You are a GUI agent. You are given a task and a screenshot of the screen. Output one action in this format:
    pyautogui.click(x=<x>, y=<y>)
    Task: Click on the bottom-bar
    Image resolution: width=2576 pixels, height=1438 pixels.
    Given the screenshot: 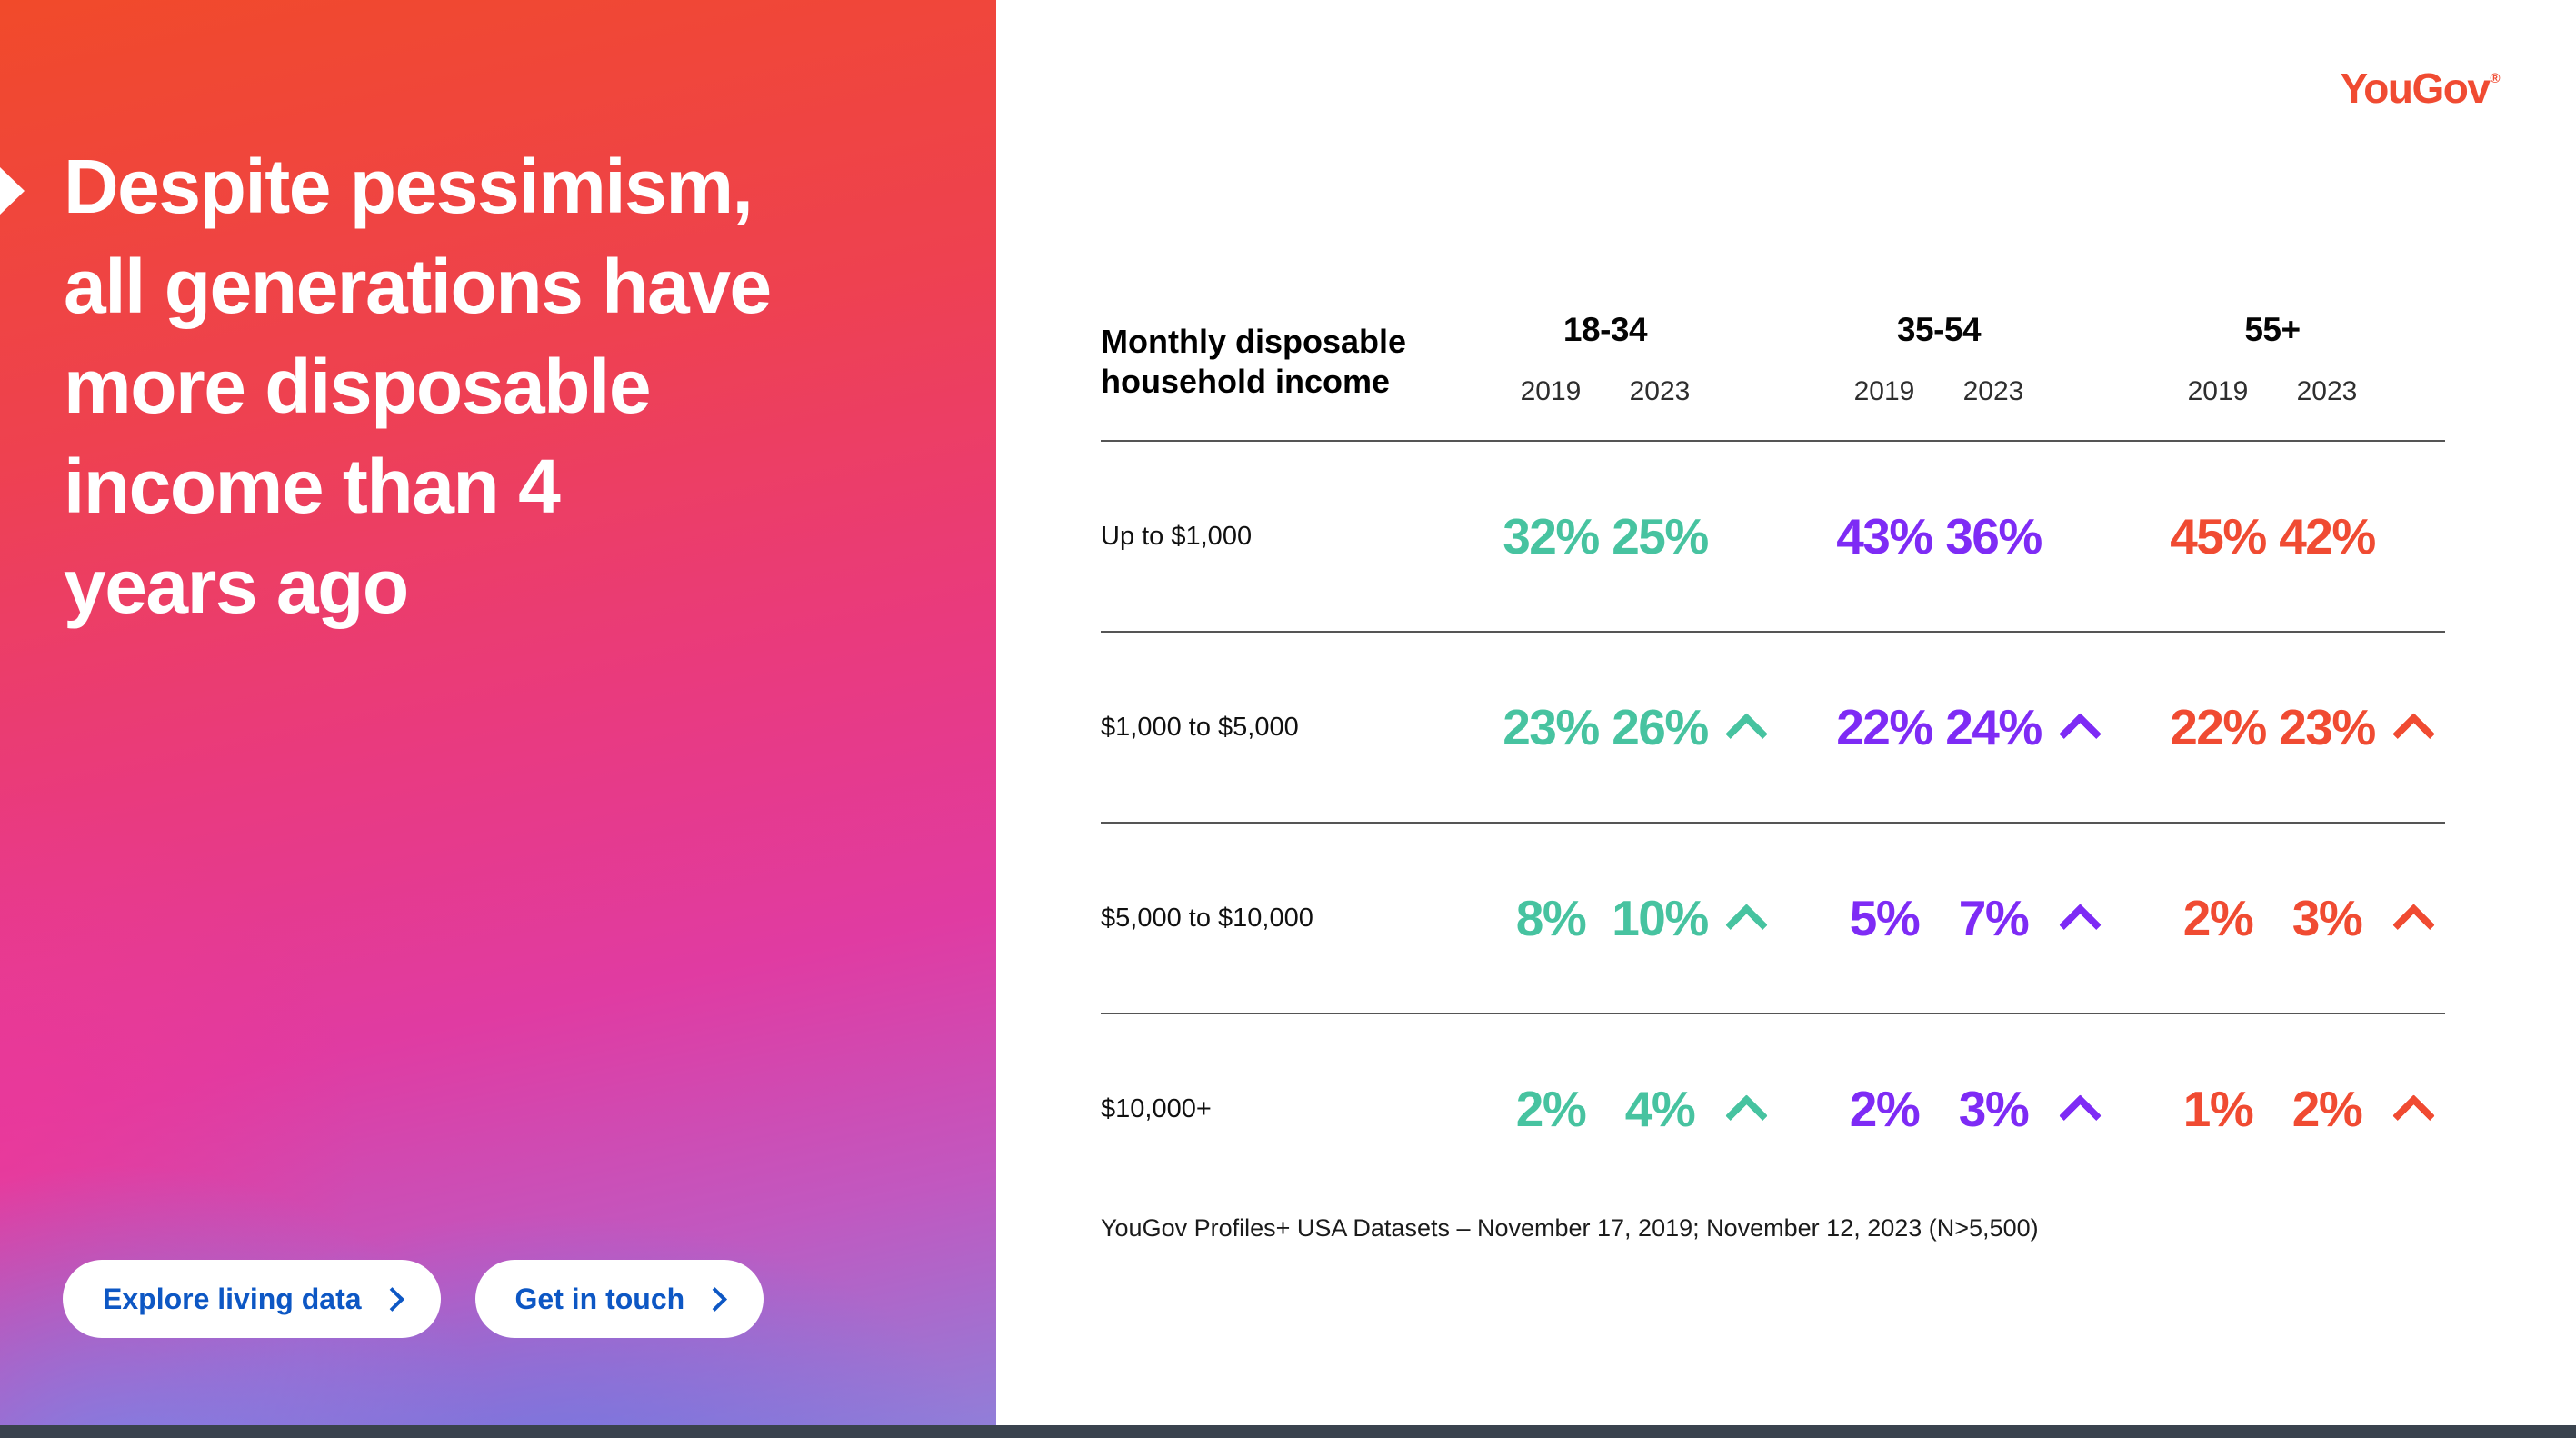 What is the action you would take?
    pyautogui.click(x=1288, y=1431)
    